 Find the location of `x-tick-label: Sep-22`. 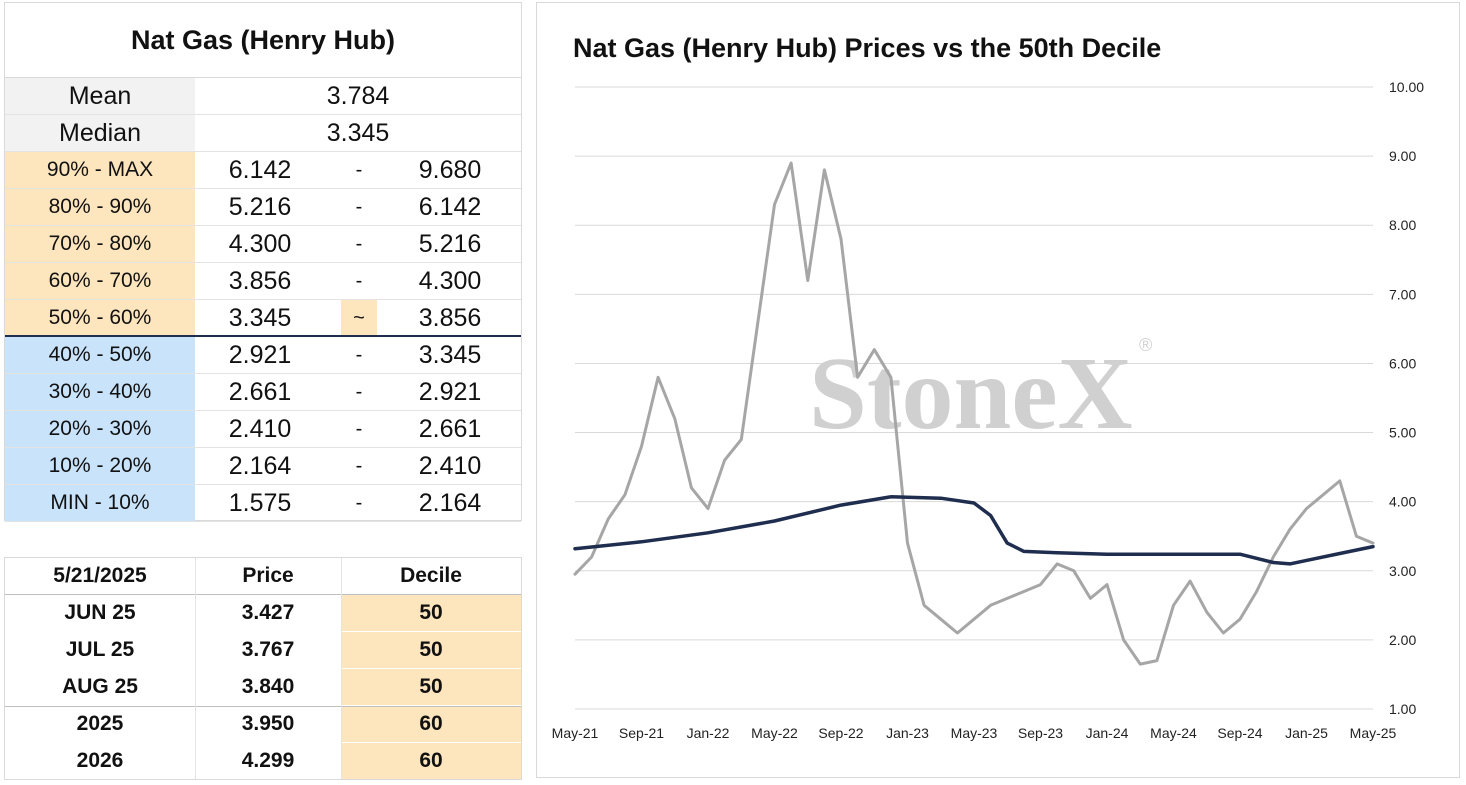

x-tick-label: Sep-22 is located at coordinates (840, 733).